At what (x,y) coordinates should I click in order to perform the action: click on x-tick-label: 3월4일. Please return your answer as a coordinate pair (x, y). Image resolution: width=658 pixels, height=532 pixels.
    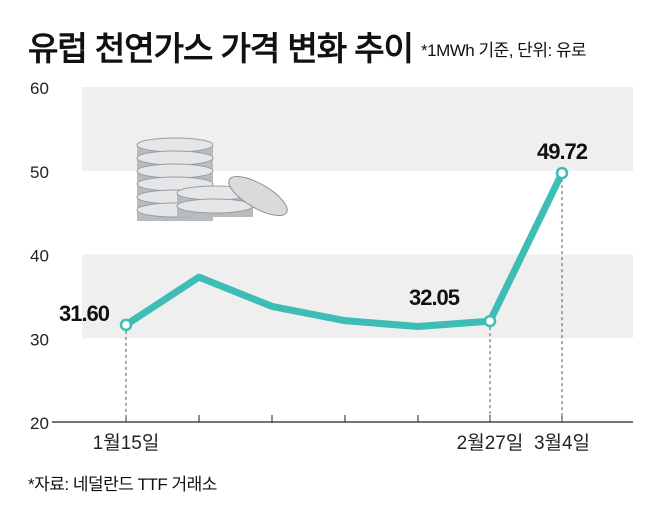
    Looking at the image, I should click on (562, 443).